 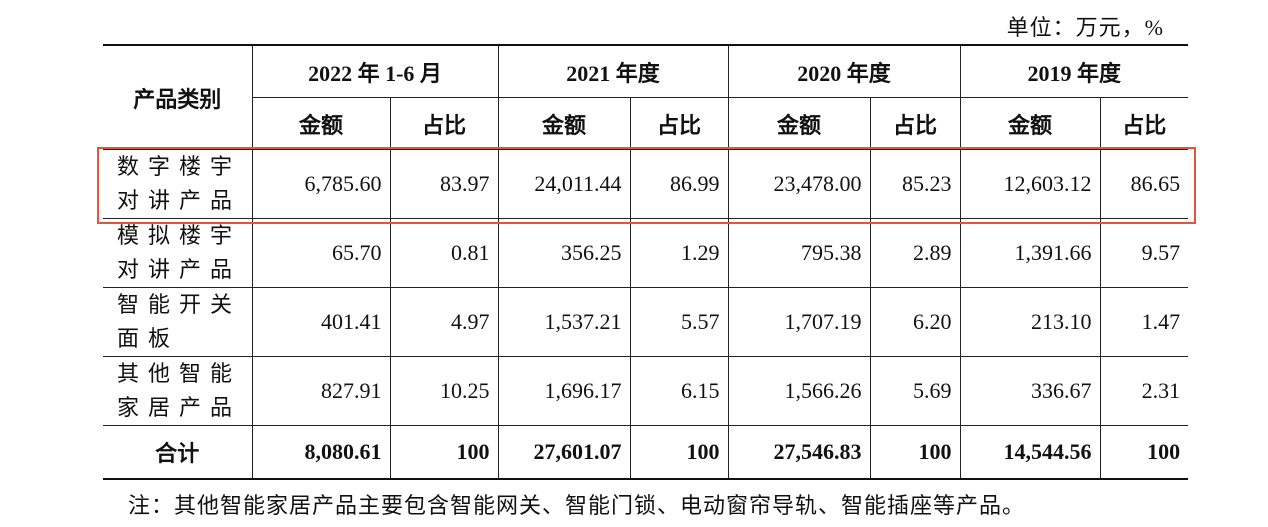 What do you see at coordinates (679, 322) in the screenshot?
I see `value-cell: 5.57` at bounding box center [679, 322].